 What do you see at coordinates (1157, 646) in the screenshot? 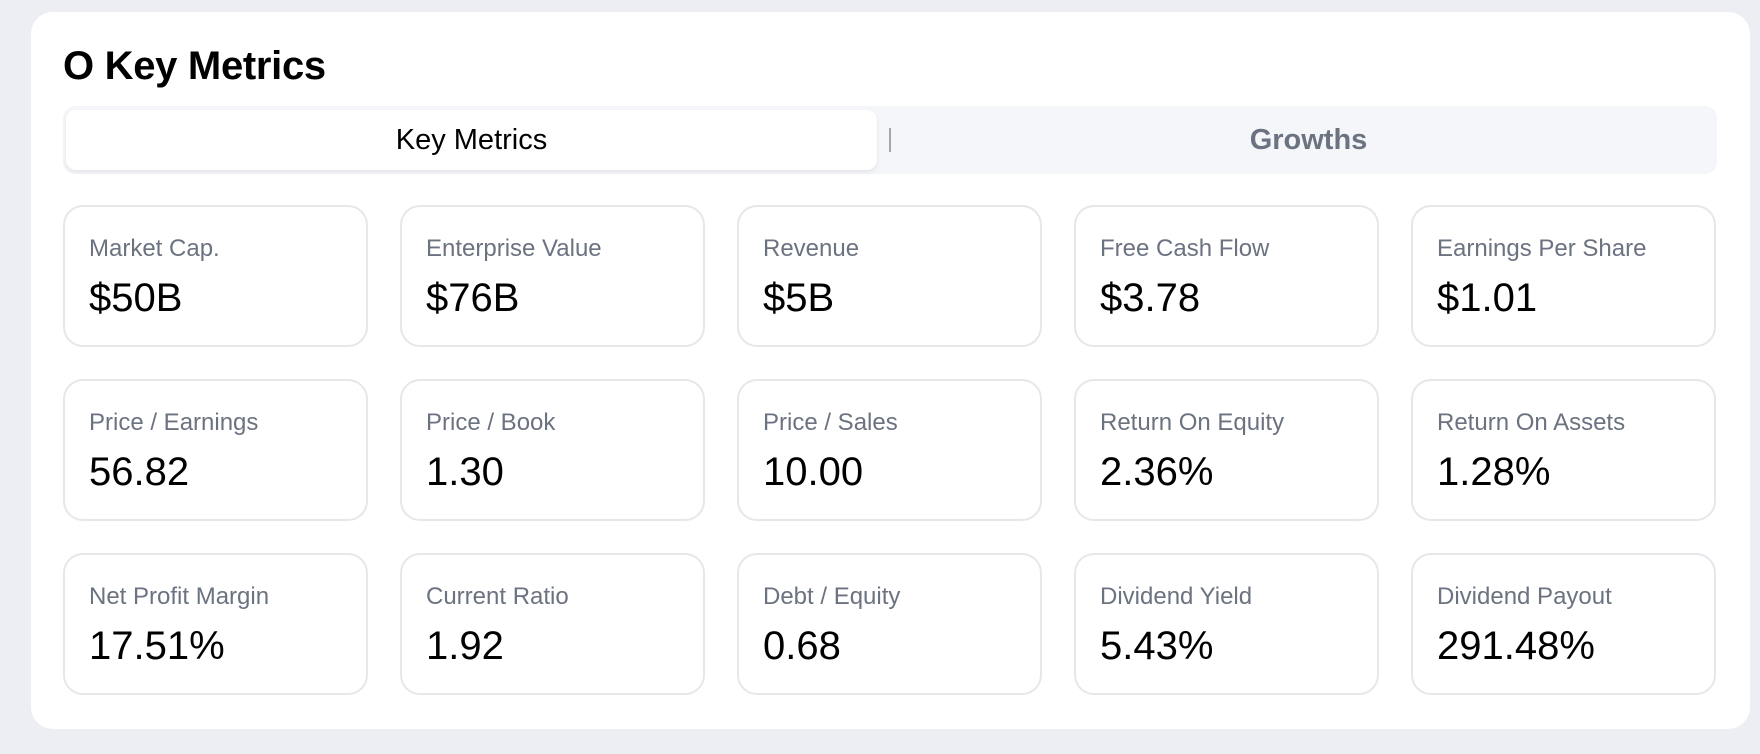
I see `metric-value: 5.43%` at bounding box center [1157, 646].